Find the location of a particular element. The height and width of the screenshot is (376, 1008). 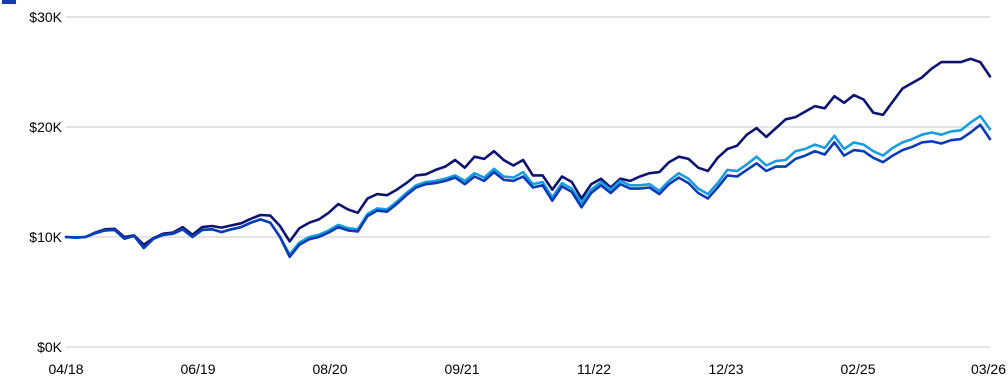

x-tick-label: 11/22 is located at coordinates (594, 368).